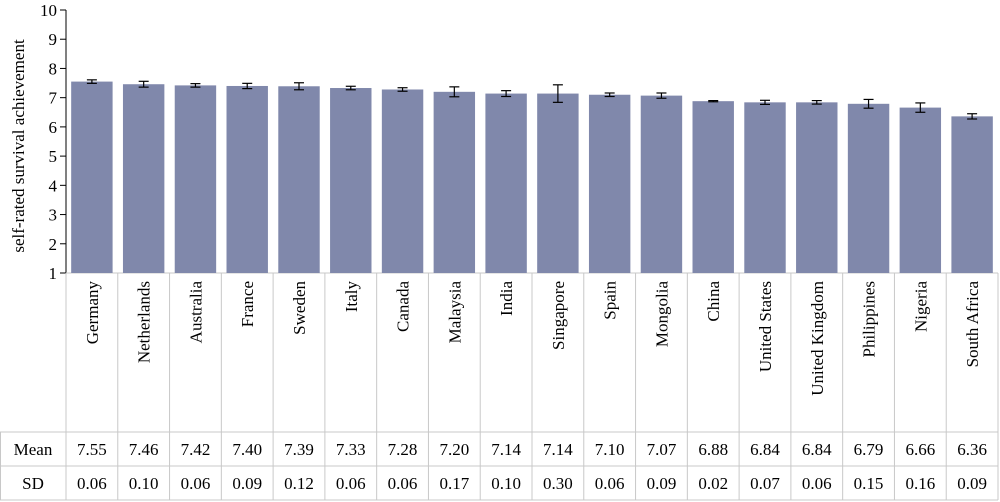 The image size is (1000, 502). What do you see at coordinates (53, 215) in the screenshot?
I see `y-tick-label: 3` at bounding box center [53, 215].